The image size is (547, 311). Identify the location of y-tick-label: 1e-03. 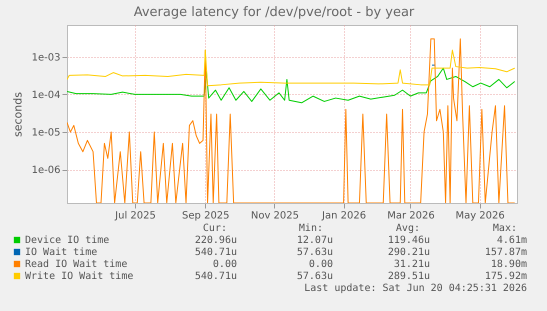
(46, 58).